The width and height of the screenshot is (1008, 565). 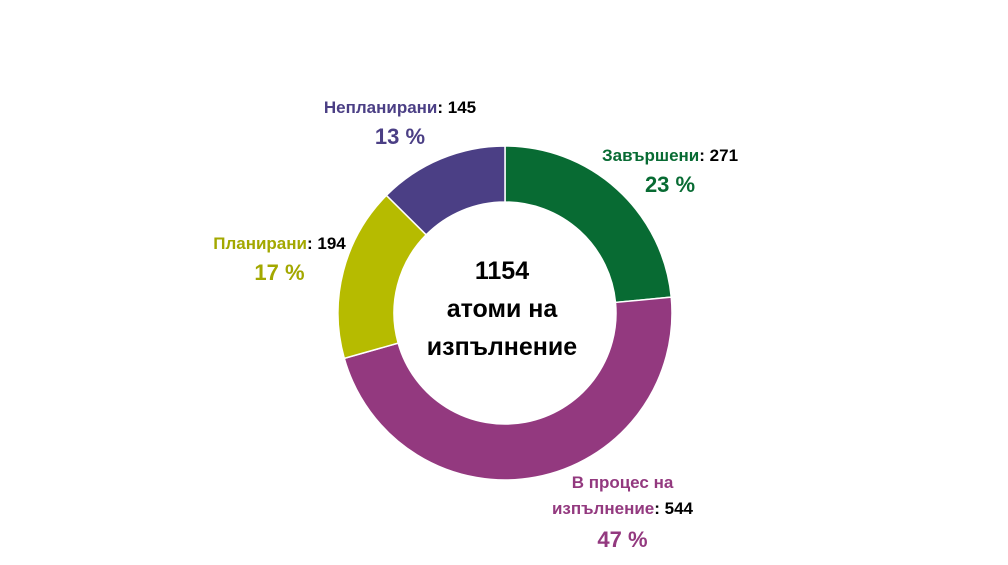 What do you see at coordinates (508, 388) in the screenshot?
I see `slice-in-progress` at bounding box center [508, 388].